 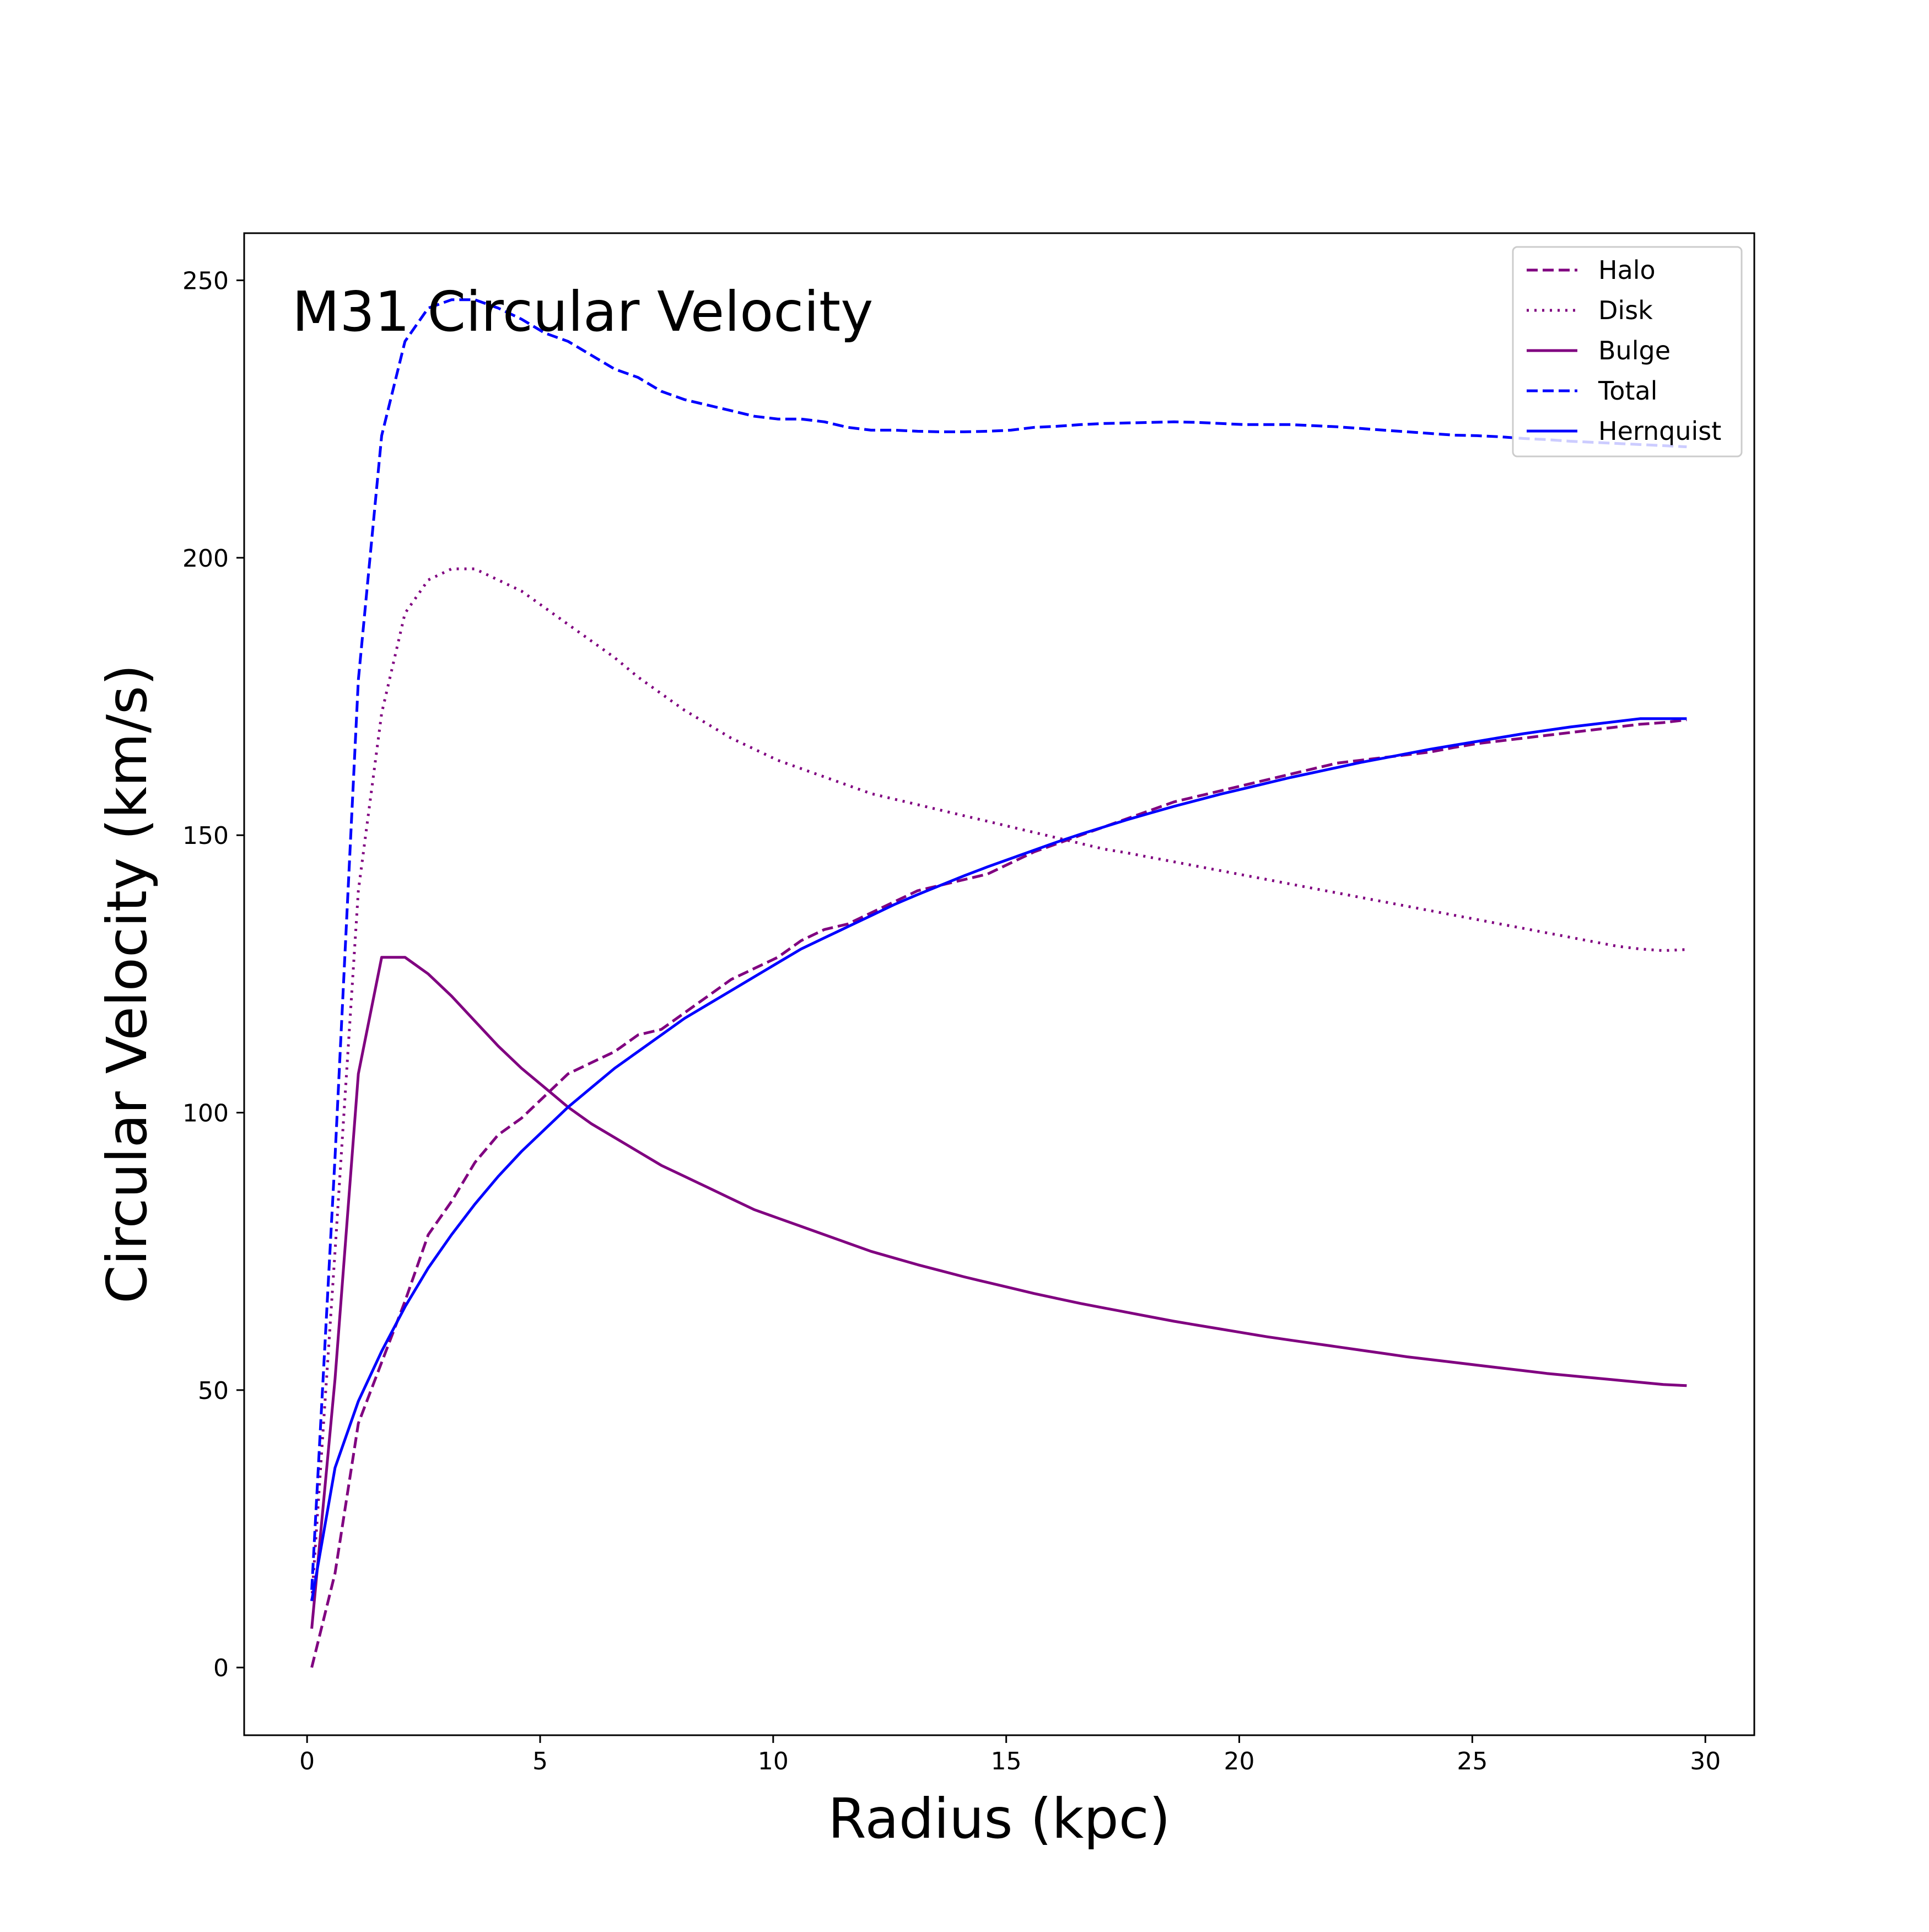 What do you see at coordinates (1635, 350) in the screenshot?
I see `legend-label-bulge: Bulge` at bounding box center [1635, 350].